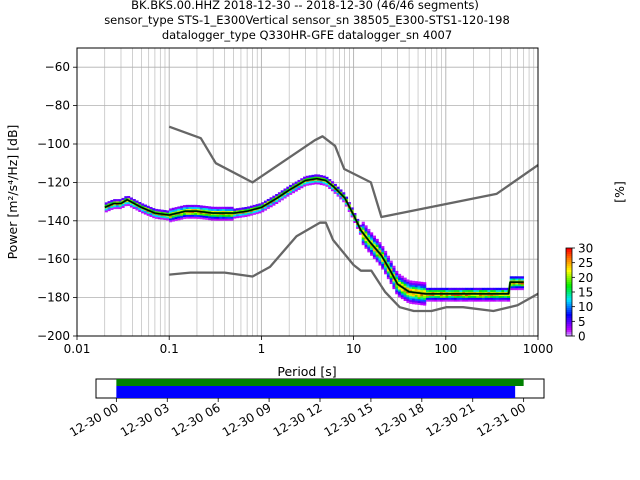  I want to click on coverage-tick-label: 12-30 00, so click(94, 419).